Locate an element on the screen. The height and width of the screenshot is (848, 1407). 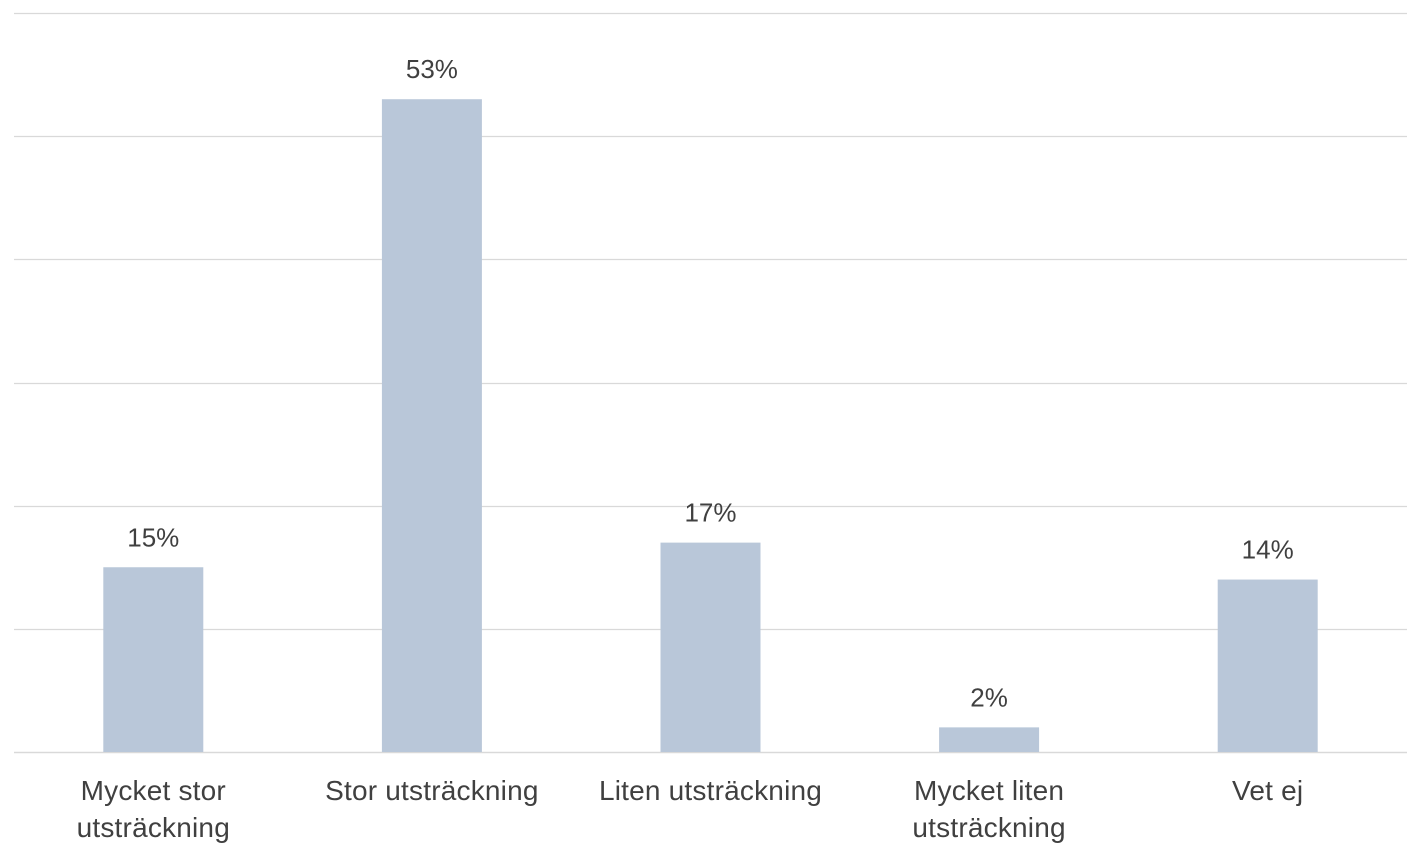
data-label: 17% is located at coordinates (710, 513).